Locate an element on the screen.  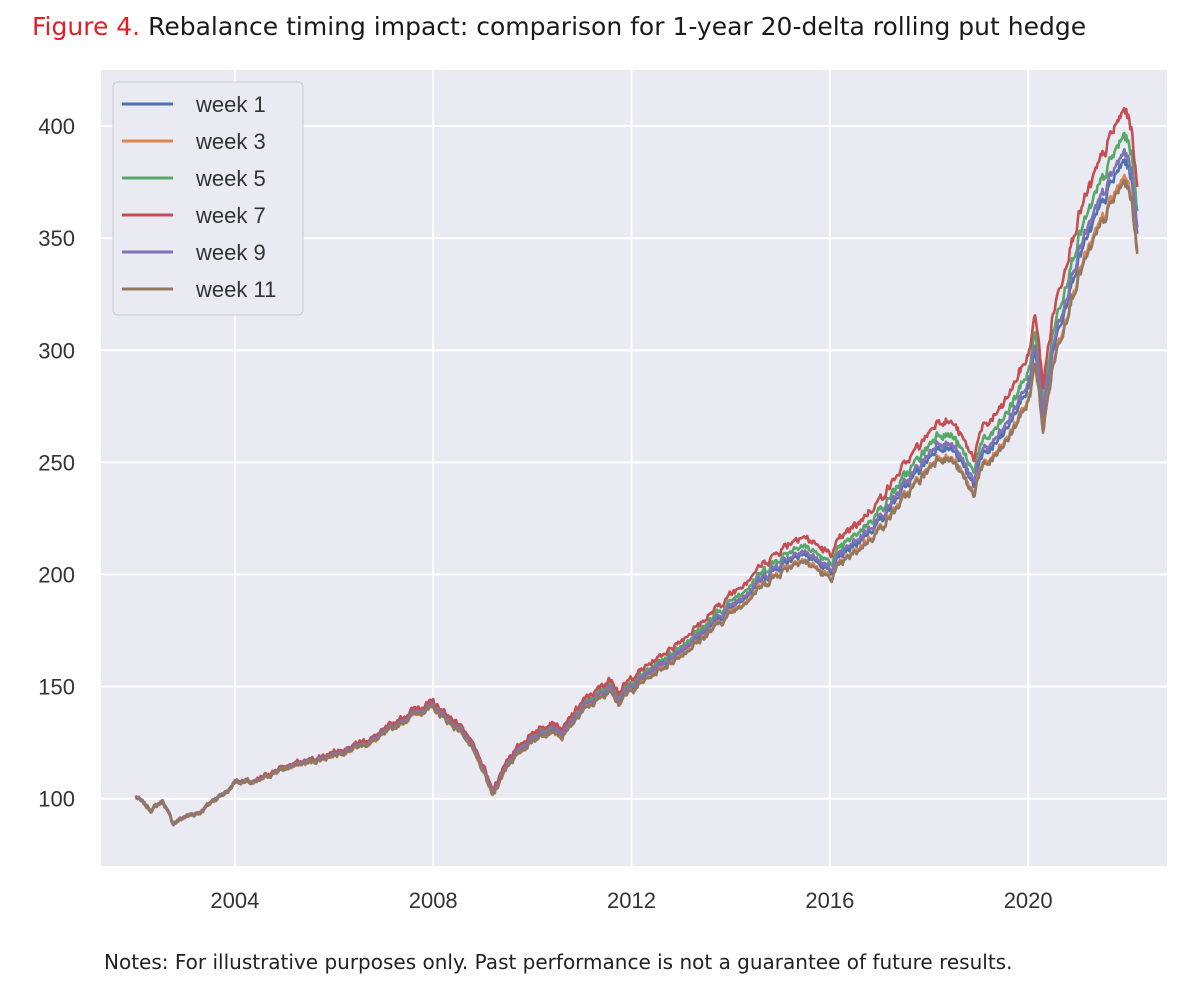
x-tick-label: 2016 is located at coordinates (829, 900).